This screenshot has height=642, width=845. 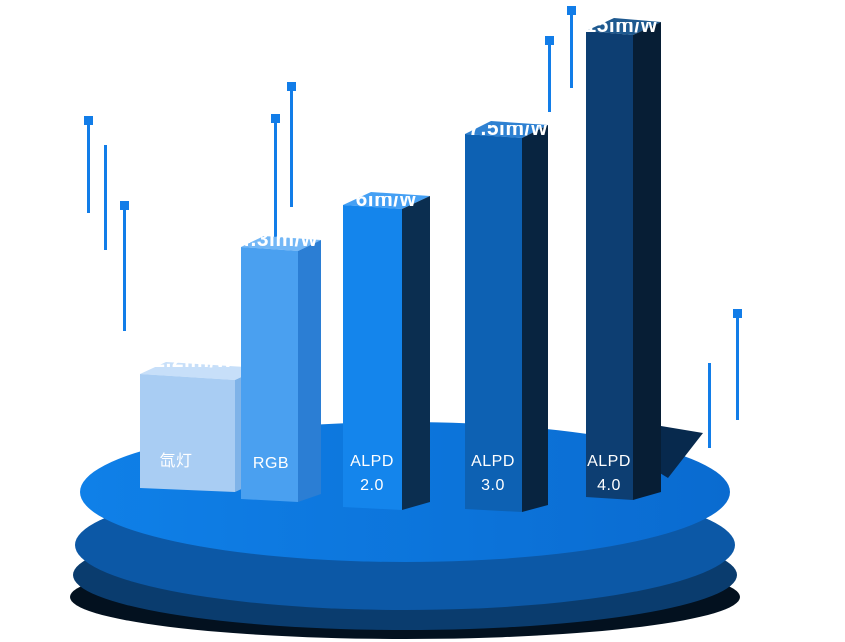 What do you see at coordinates (679, 452) in the screenshot?
I see `bar5-cast-shadow` at bounding box center [679, 452].